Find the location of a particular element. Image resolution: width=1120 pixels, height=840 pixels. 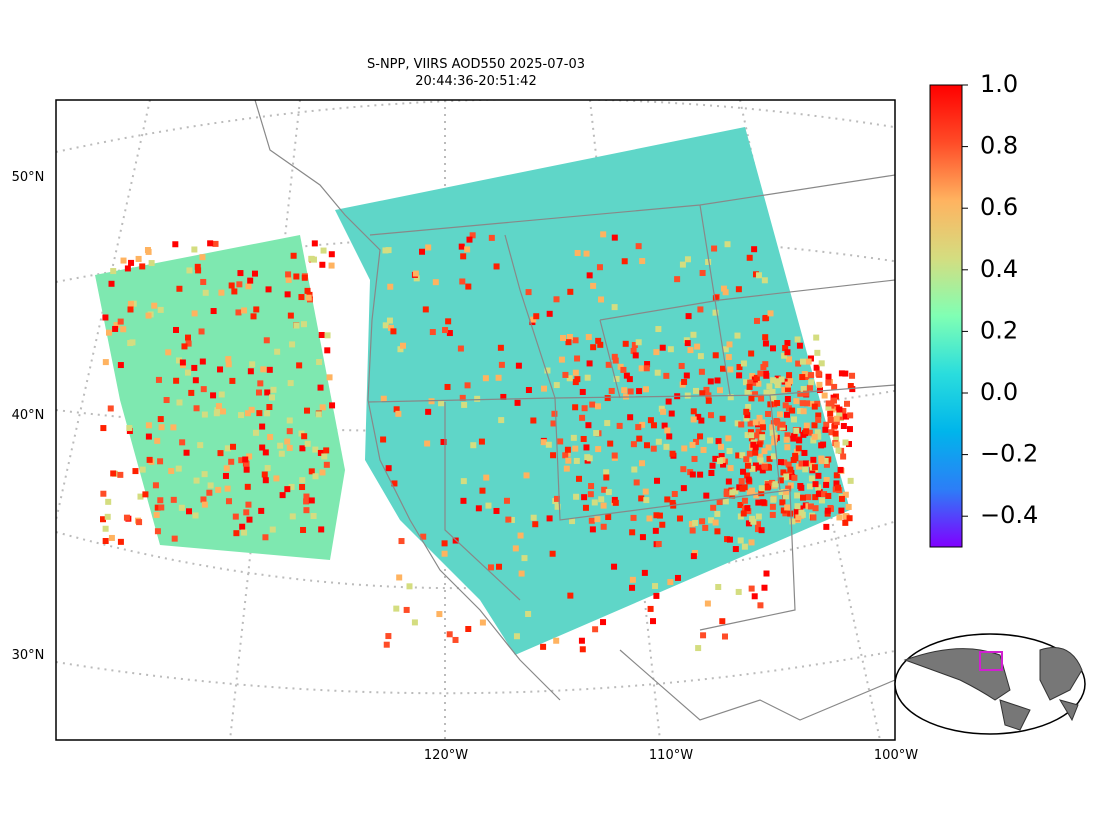

longitude-label: 120°W is located at coordinates (446, 755).